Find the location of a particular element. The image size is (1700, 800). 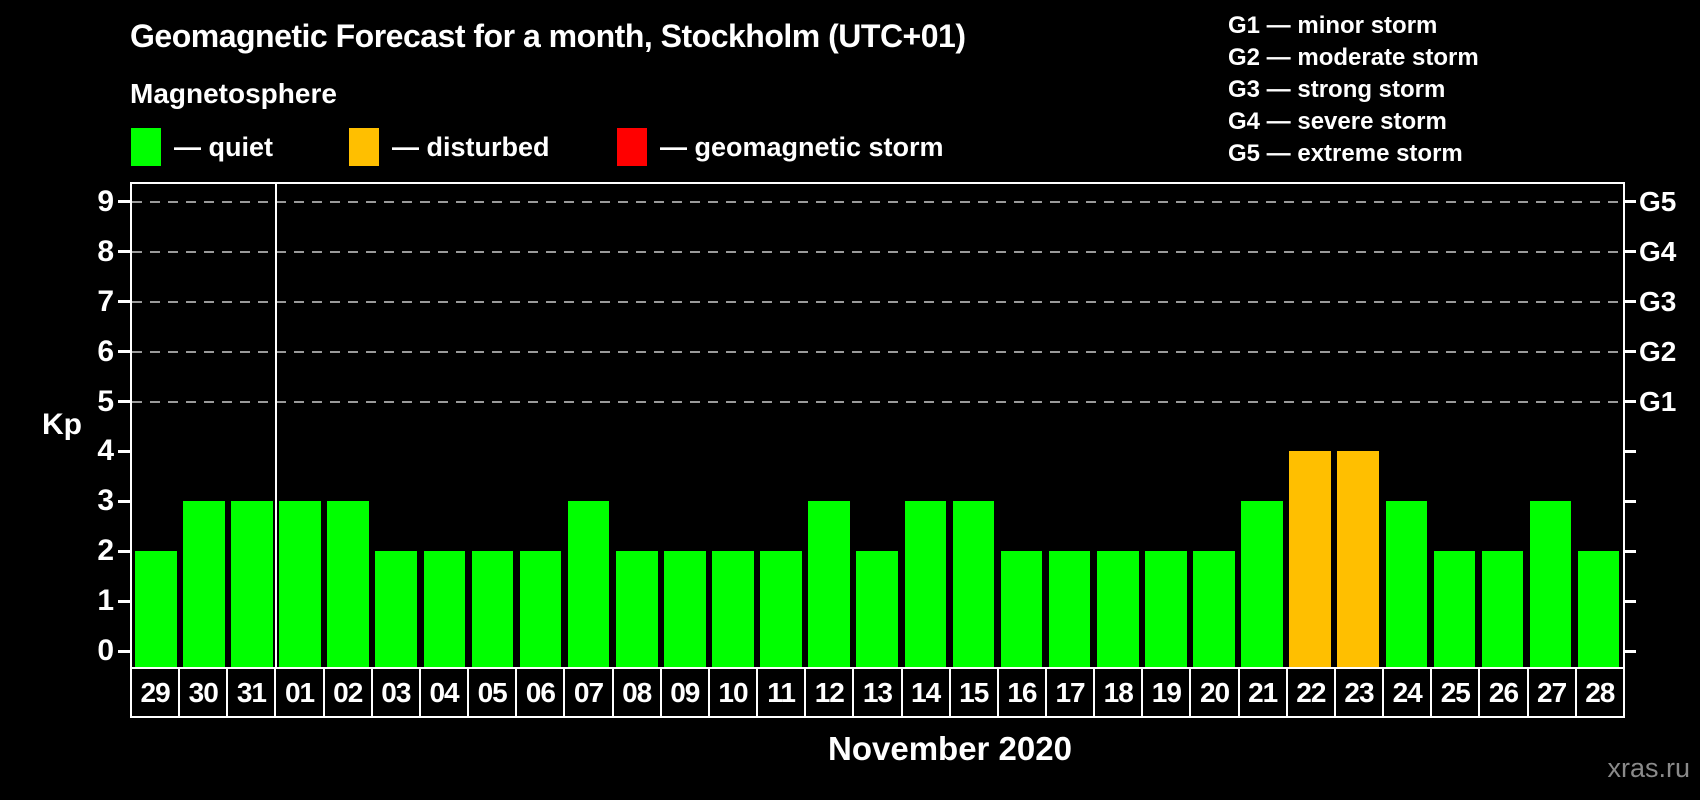

date-cell-26: 26 is located at coordinates (1504, 692).